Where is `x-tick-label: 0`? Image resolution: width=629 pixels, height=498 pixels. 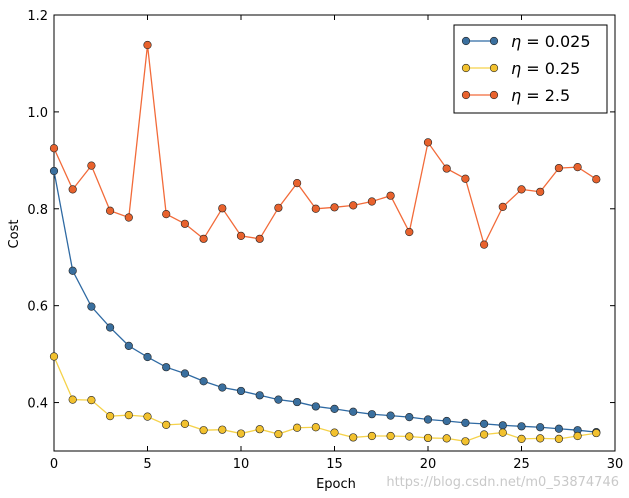 x-tick-label: 0 is located at coordinates (54, 464).